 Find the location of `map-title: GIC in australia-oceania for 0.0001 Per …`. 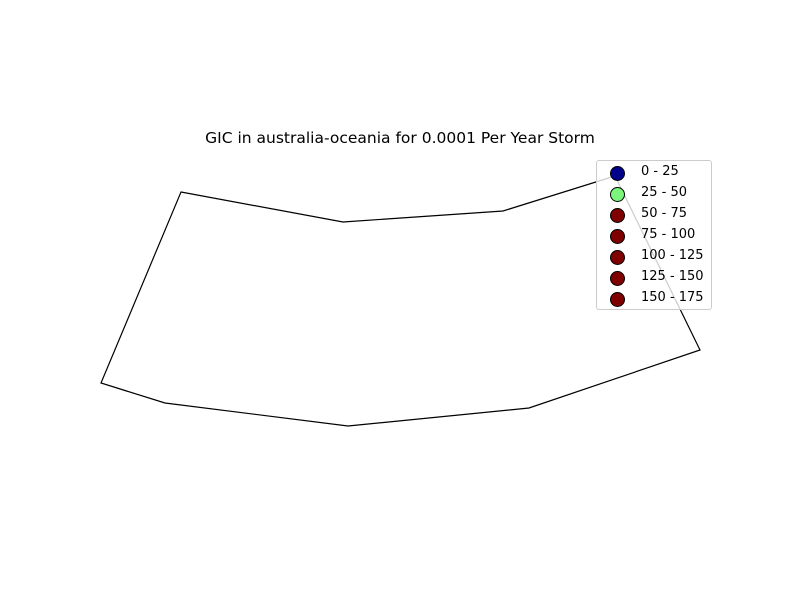

map-title: GIC in australia-oceania for 0.0001 Per … is located at coordinates (400, 138).